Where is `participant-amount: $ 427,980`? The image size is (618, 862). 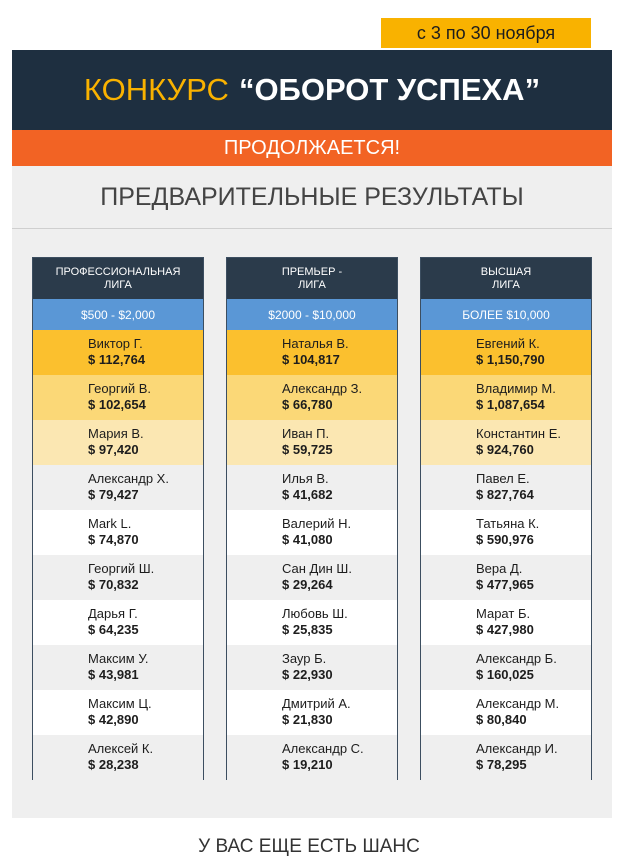
participant-amount: $ 427,980 is located at coordinates (505, 629).